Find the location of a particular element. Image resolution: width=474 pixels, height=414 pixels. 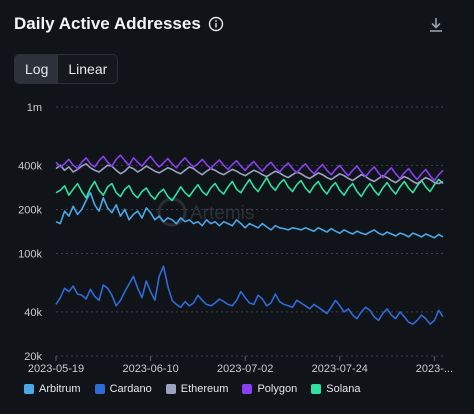

y-tick-label: 200k is located at coordinates (30, 210).